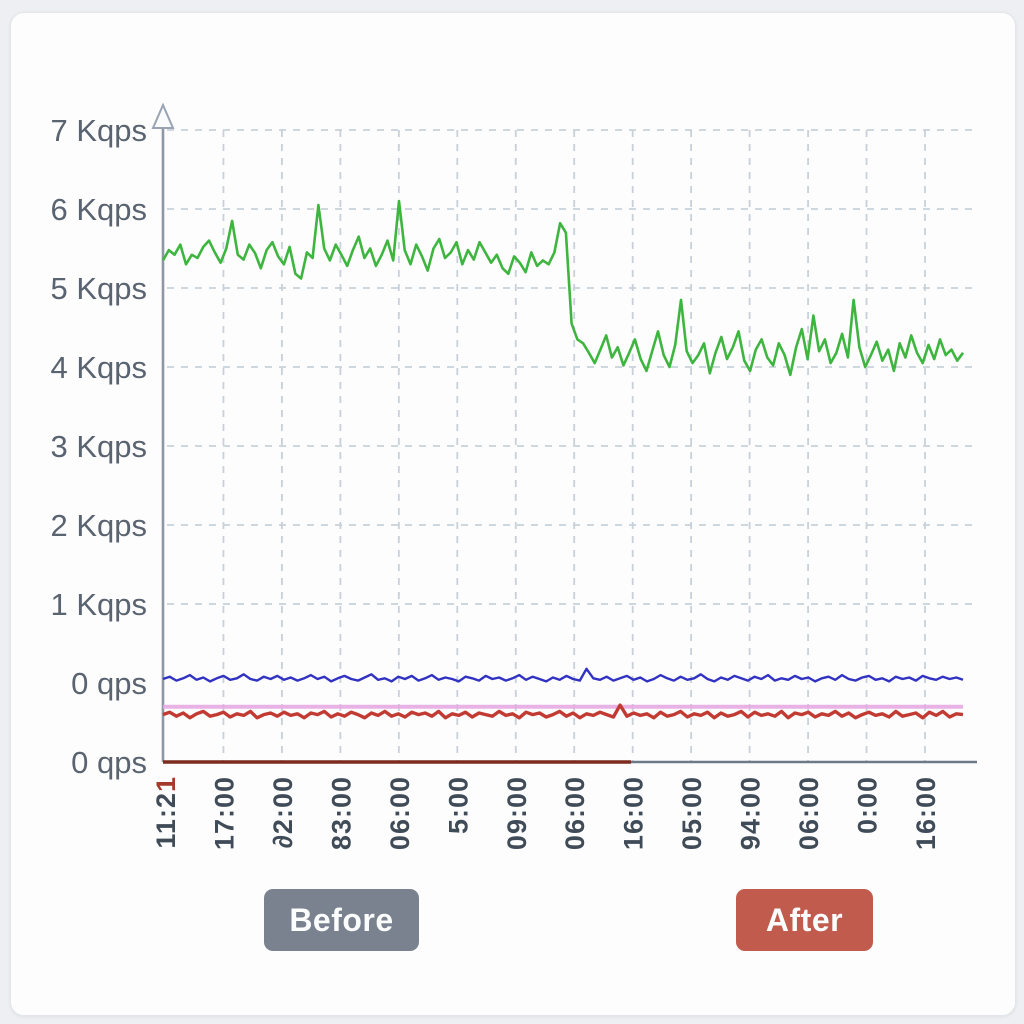 This screenshot has height=1024, width=1024. I want to click on y-tick-label: 3 Kqps, so click(98, 446).